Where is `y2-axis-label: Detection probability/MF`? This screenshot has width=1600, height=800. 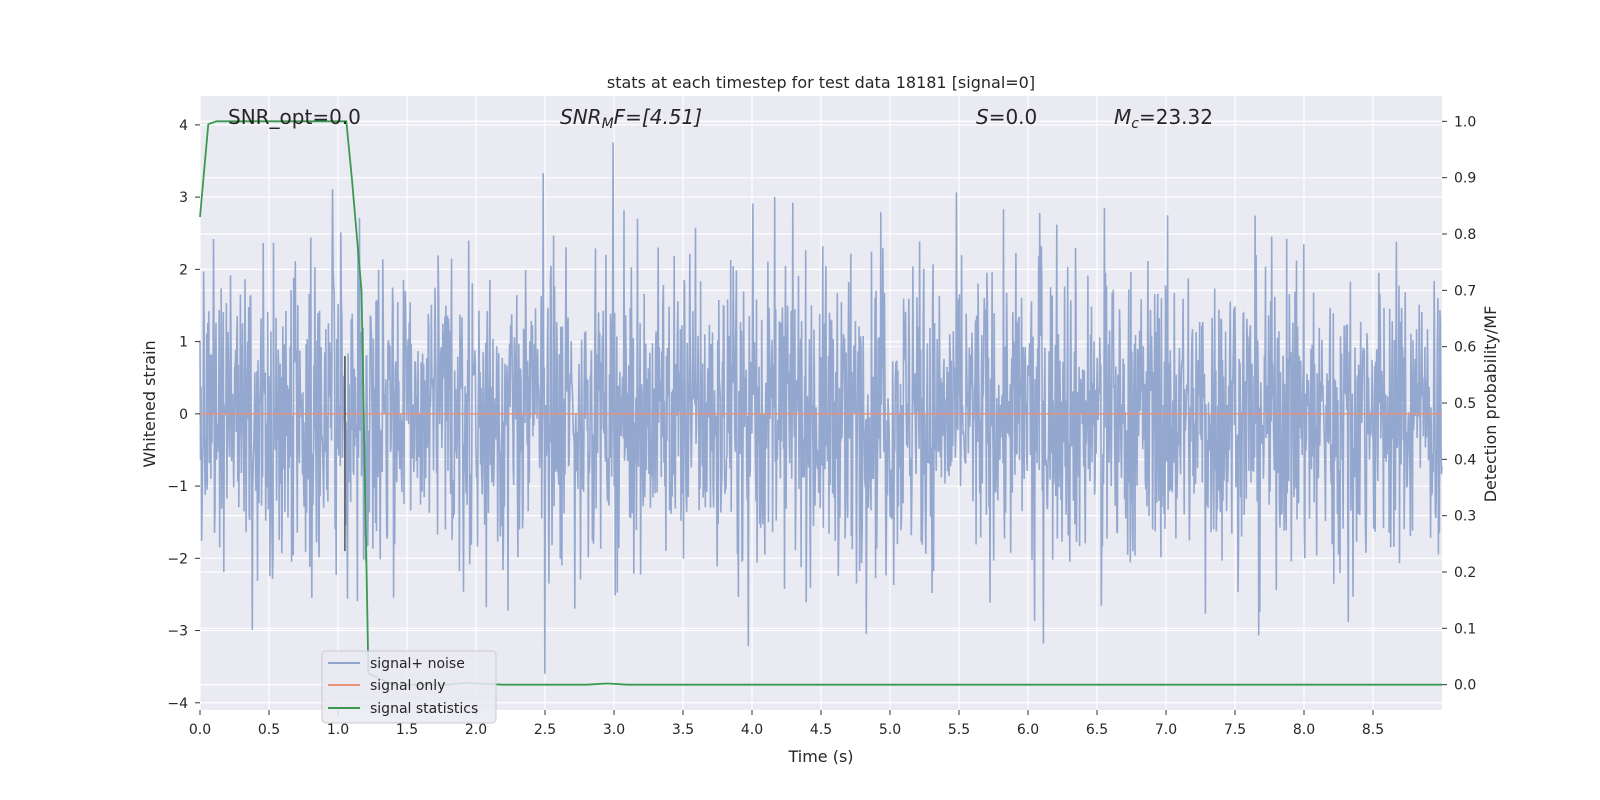 y2-axis-label: Detection probability/MF is located at coordinates (1490, 404).